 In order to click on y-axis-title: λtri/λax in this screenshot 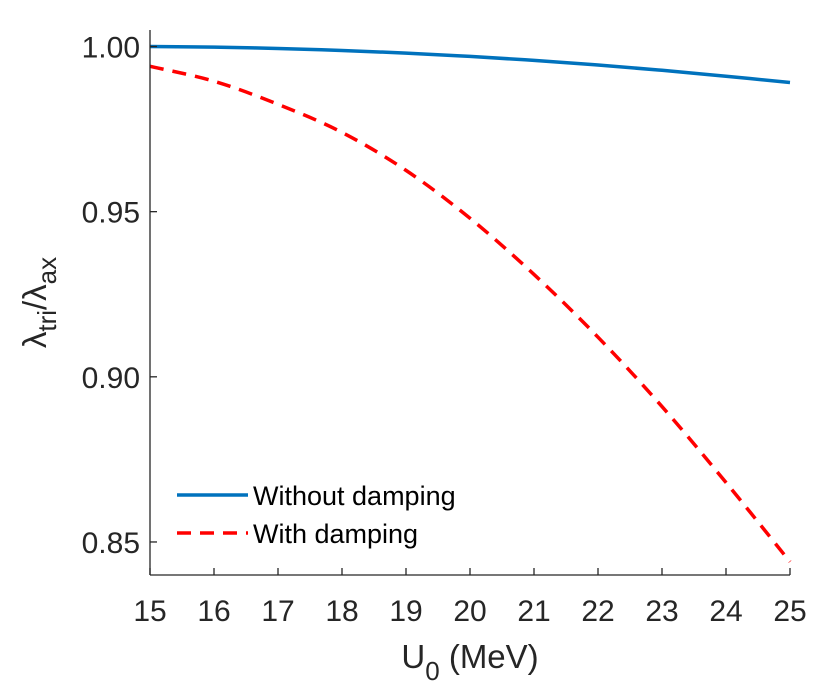, I will do `click(39, 302)`.